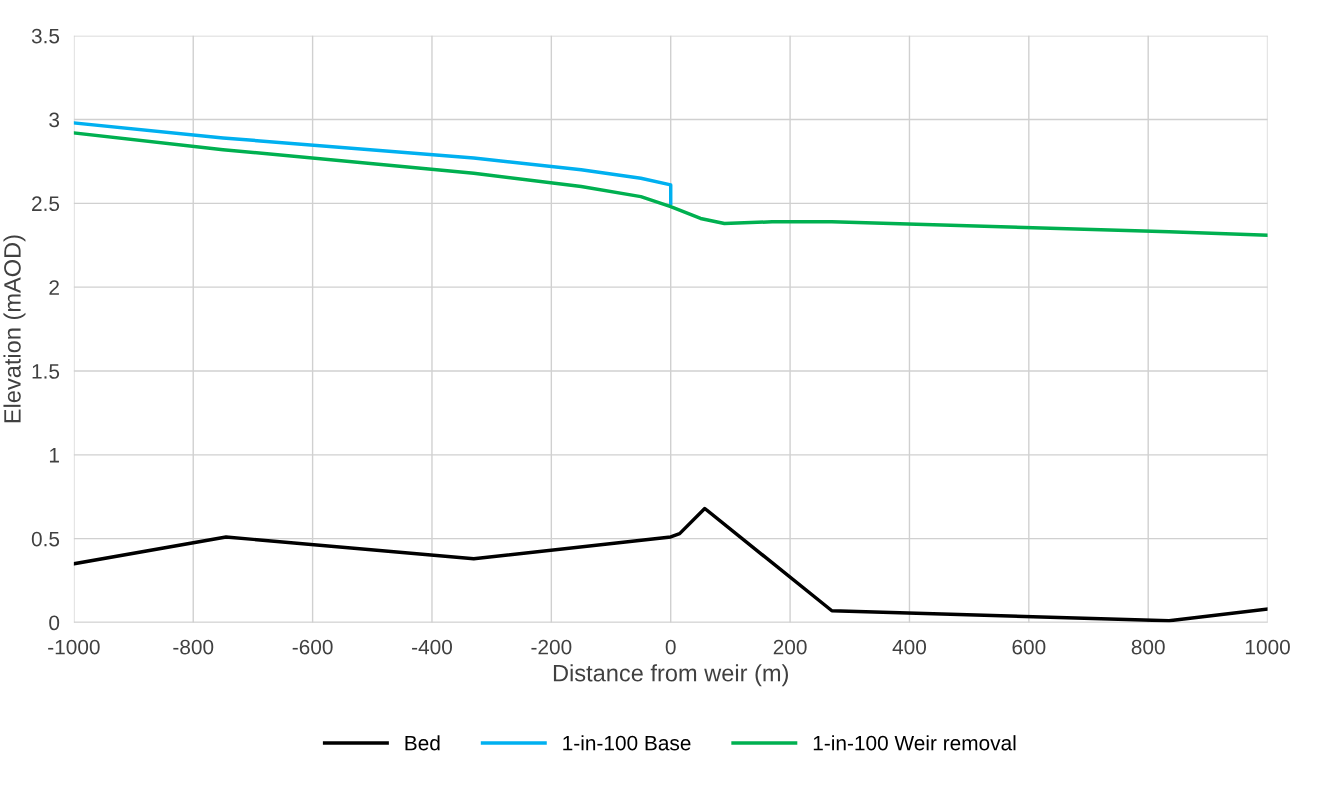  I want to click on x-tick-label: 800, so click(1148, 647).